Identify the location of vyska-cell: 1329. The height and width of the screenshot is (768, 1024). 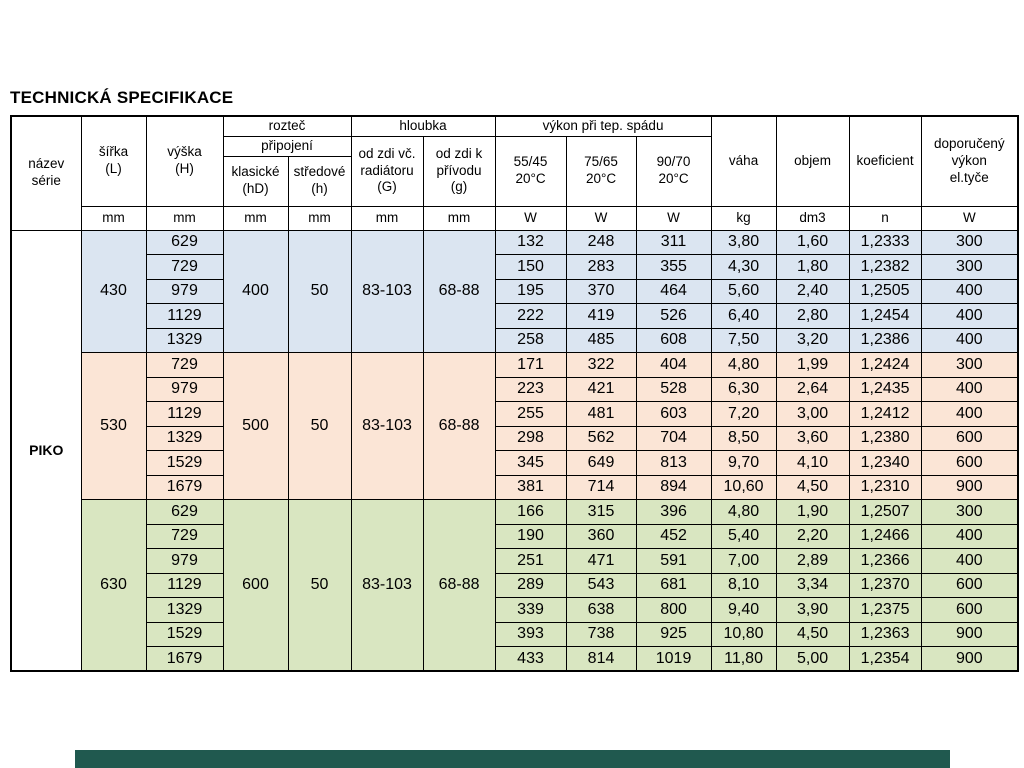
(184, 610).